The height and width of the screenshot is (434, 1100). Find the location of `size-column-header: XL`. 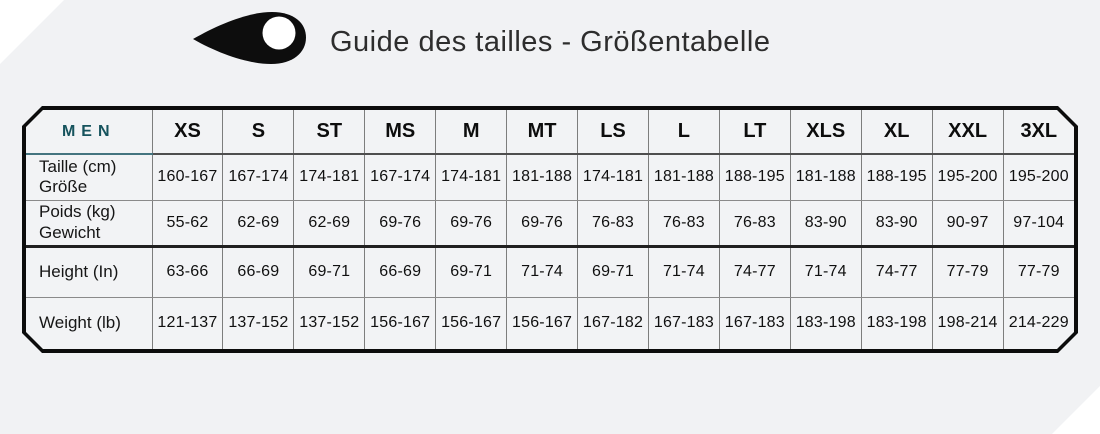

size-column-header: XL is located at coordinates (896, 132).